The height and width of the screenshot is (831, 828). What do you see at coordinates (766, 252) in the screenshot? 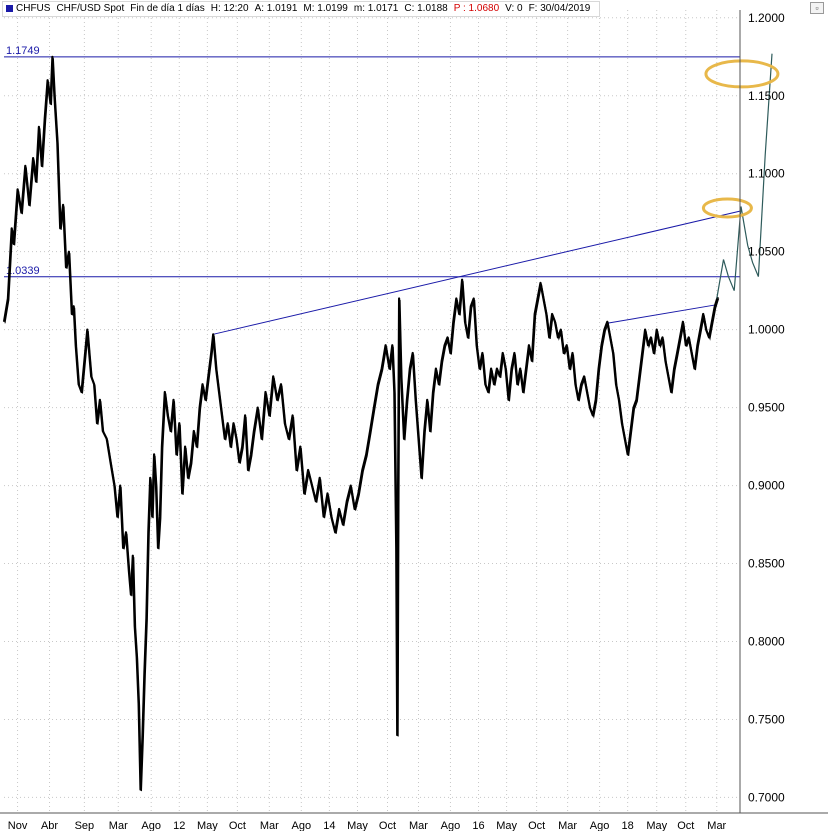
I see `y-tick-label: 1.0500` at bounding box center [766, 252].